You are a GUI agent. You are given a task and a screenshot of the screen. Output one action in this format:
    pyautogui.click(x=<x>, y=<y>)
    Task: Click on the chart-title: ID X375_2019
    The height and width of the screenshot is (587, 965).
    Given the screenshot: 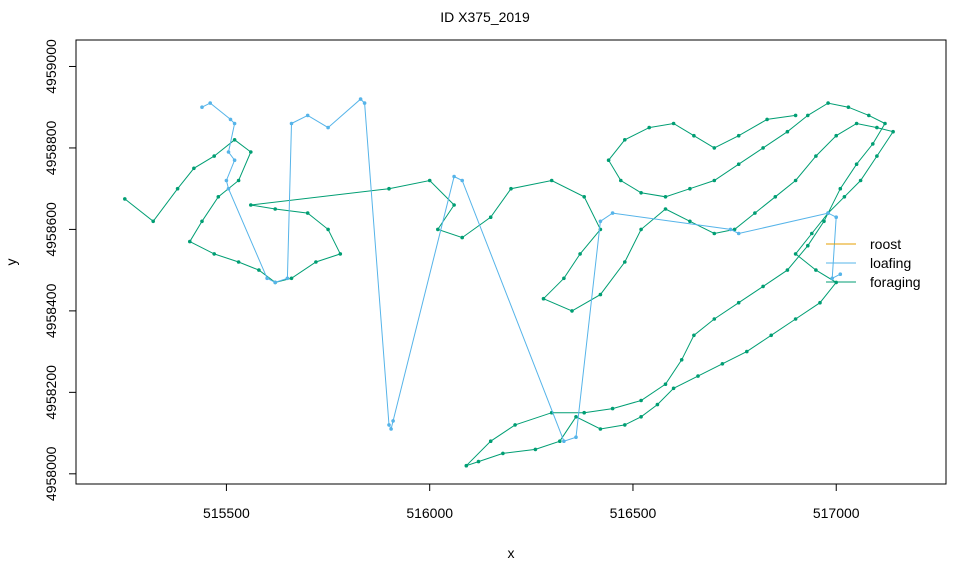 What is the action you would take?
    pyautogui.click(x=485, y=17)
    